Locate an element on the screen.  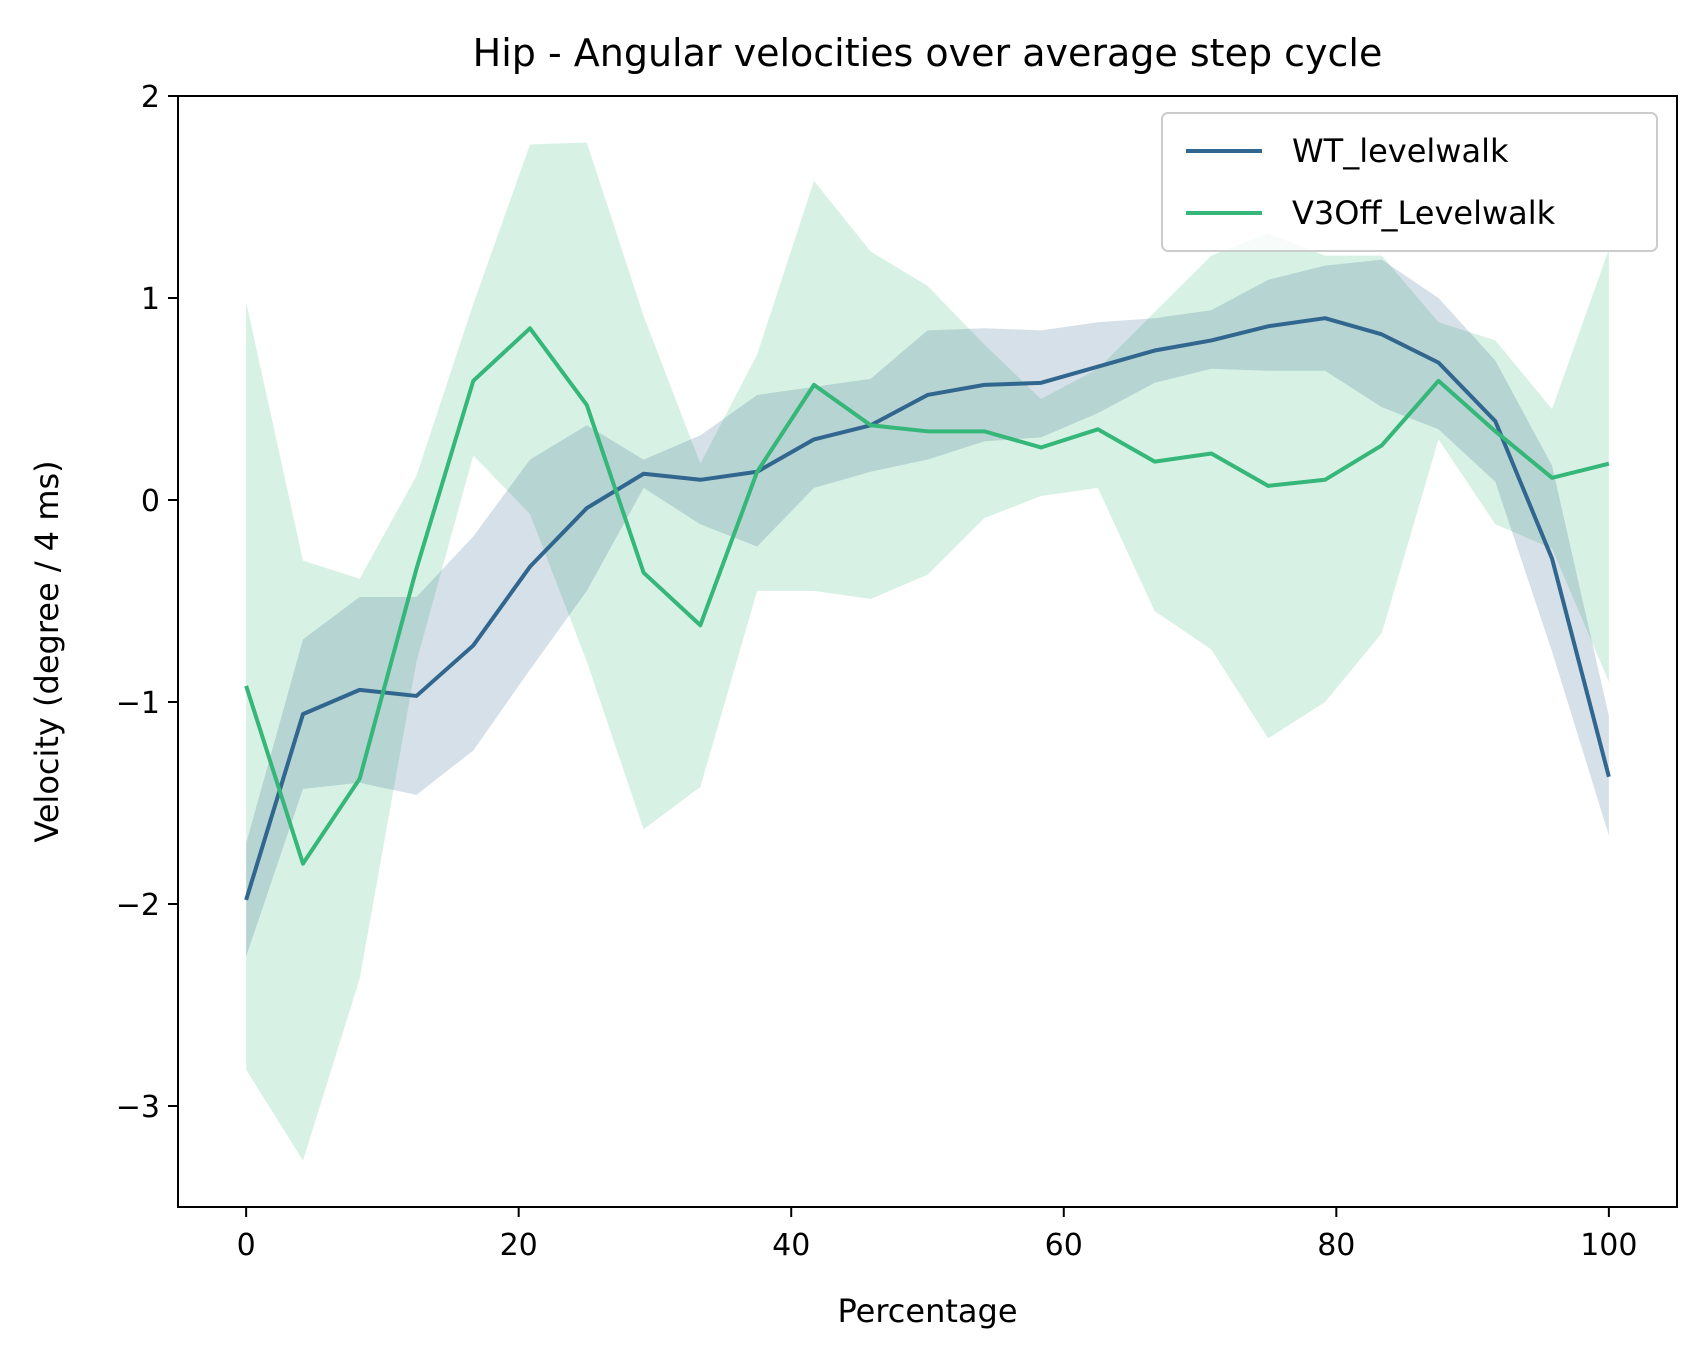
x-tick-label: 80 is located at coordinates (1336, 1245).